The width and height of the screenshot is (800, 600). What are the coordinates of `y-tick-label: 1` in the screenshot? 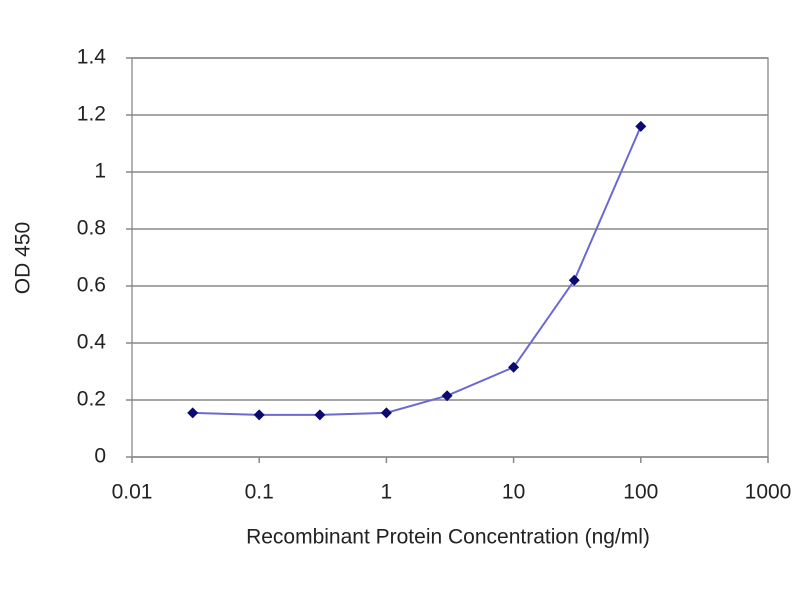 It's located at (100, 171).